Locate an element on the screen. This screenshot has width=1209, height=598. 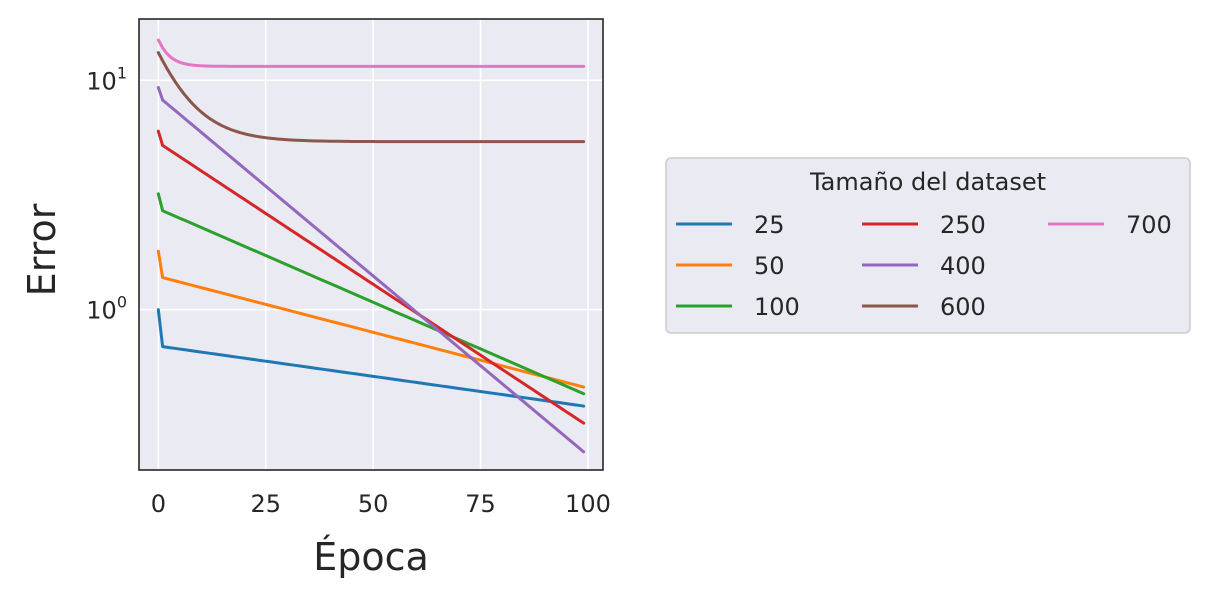
legend: Tamaño del dataset 25 50 100 250 400 600 700 is located at coordinates (928, 245).